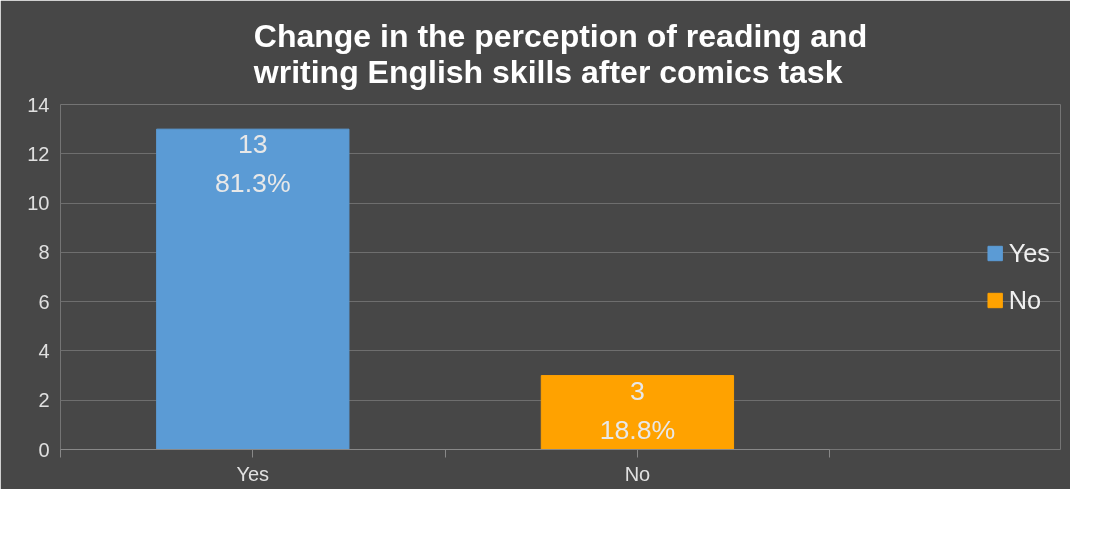  I want to click on legend-label: No, so click(1025, 300).